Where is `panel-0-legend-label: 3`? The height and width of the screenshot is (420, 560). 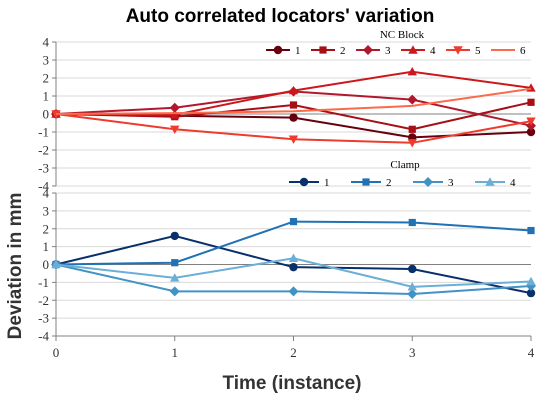
panel-0-legend-label: 3 is located at coordinates (388, 51).